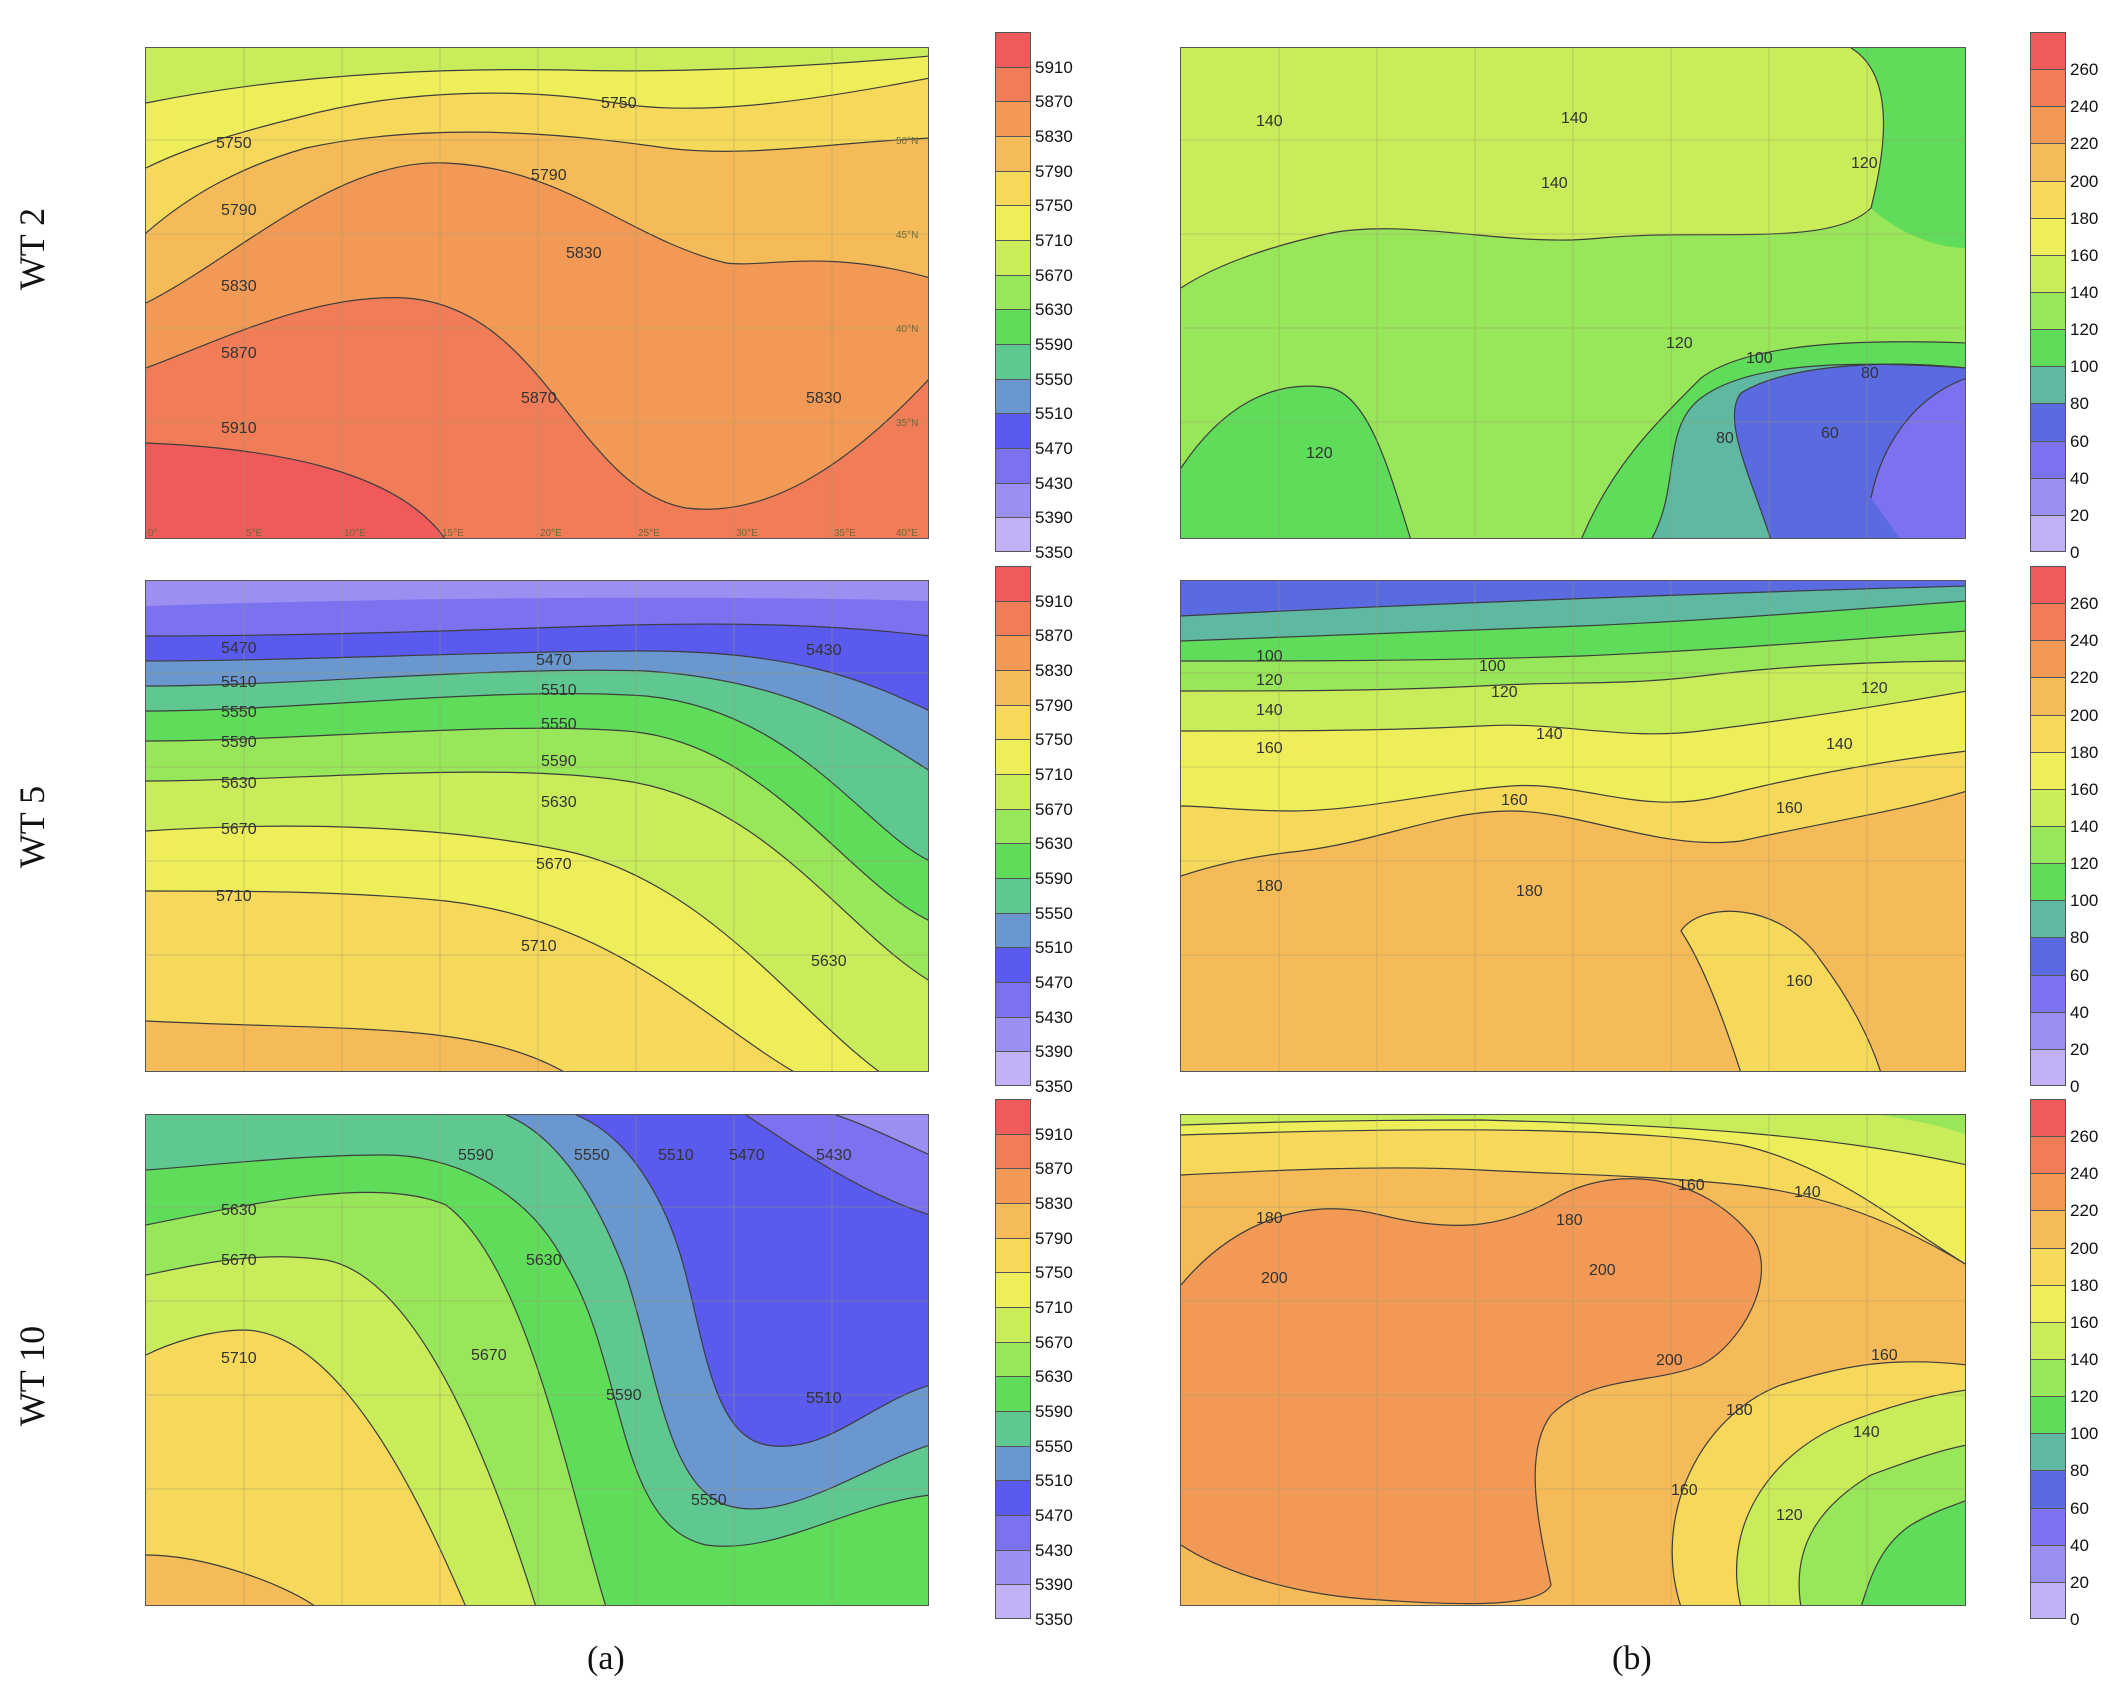 Image resolution: width=2103 pixels, height=1694 pixels. I want to click on contour-label: 5710, so click(234, 896).